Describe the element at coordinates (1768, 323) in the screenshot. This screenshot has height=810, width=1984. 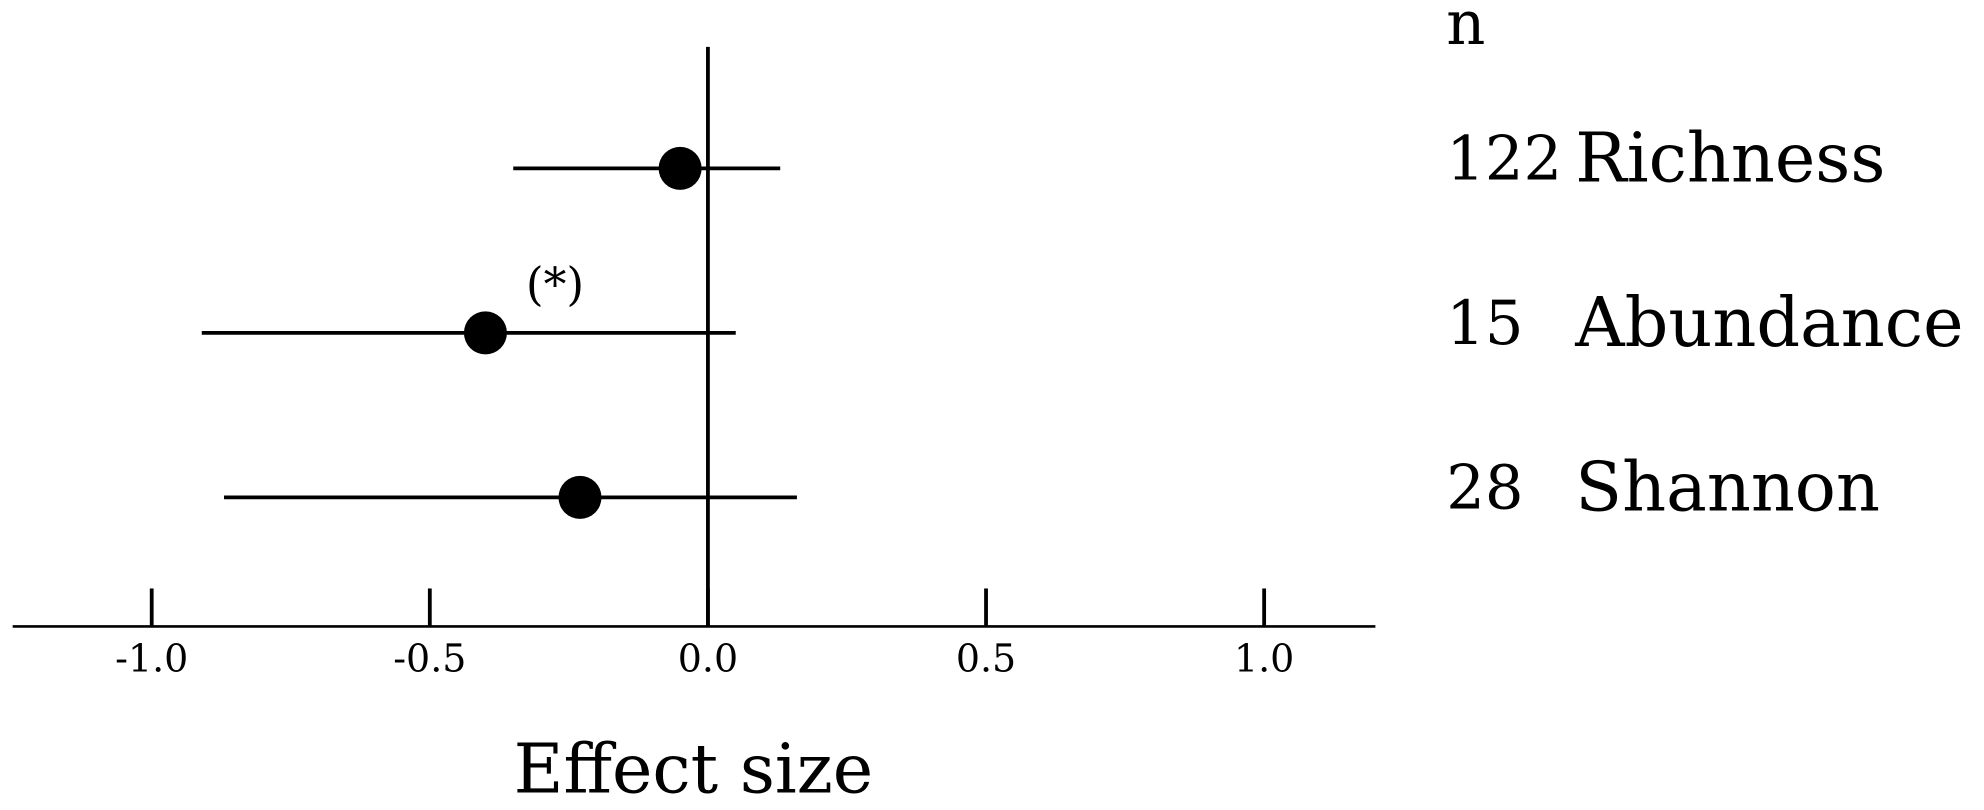
I see `category-label: Abundance` at that location.